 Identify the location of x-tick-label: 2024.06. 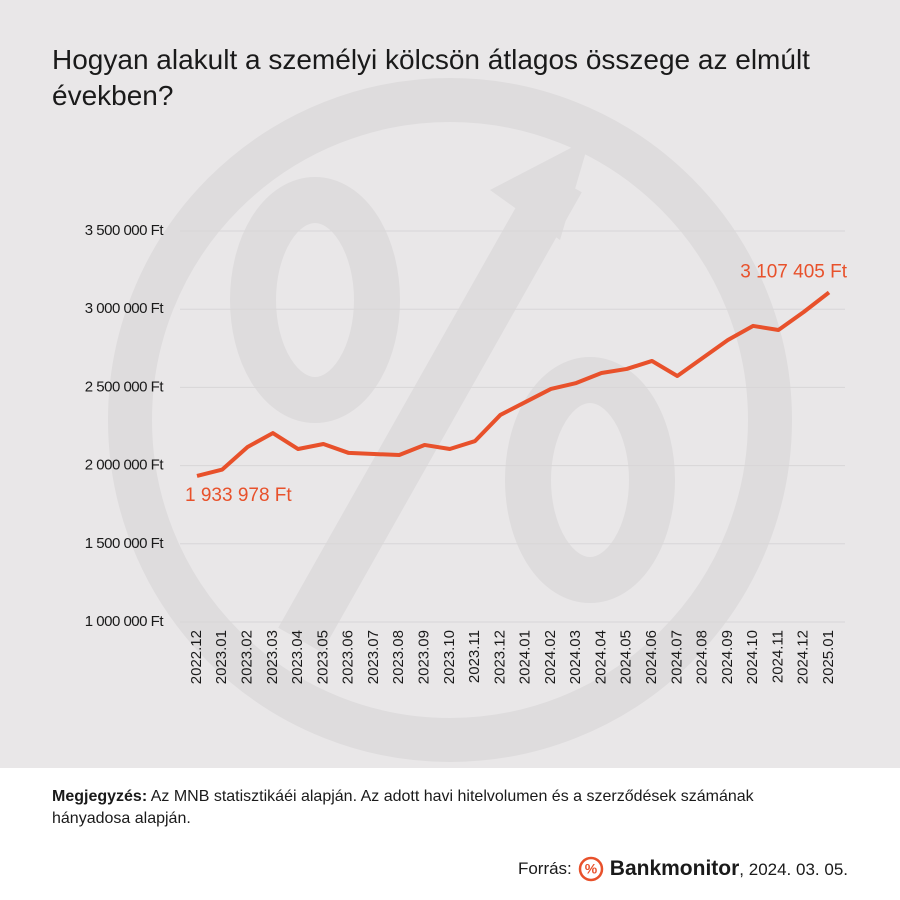
(651, 657).